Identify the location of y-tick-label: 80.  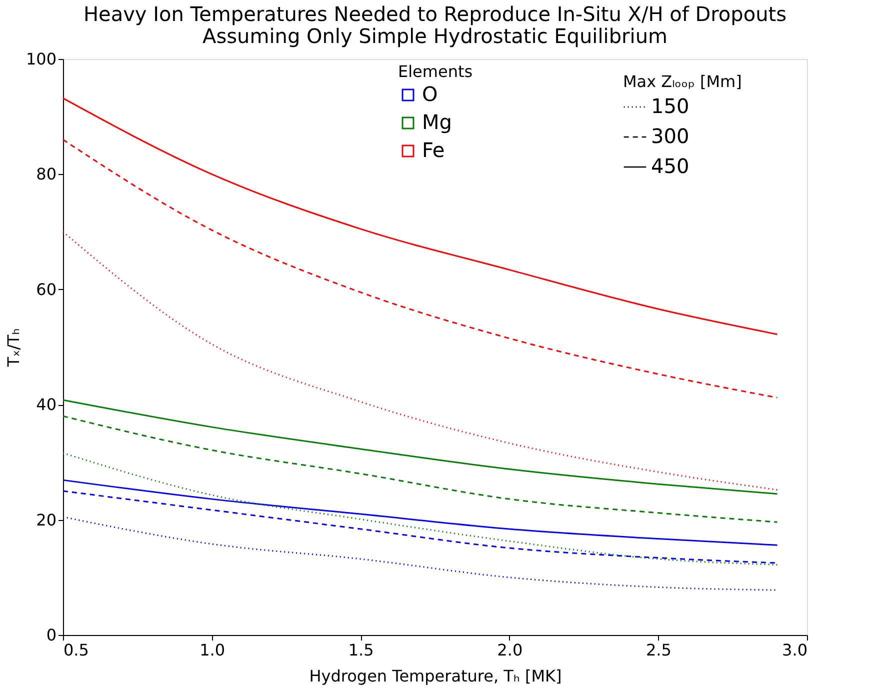
(46, 174).